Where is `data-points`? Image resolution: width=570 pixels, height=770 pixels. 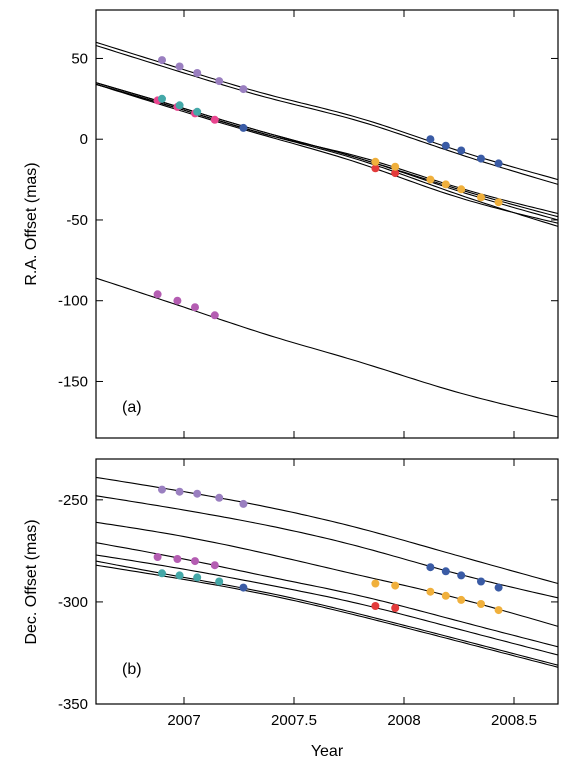
data-points is located at coordinates (328, 550).